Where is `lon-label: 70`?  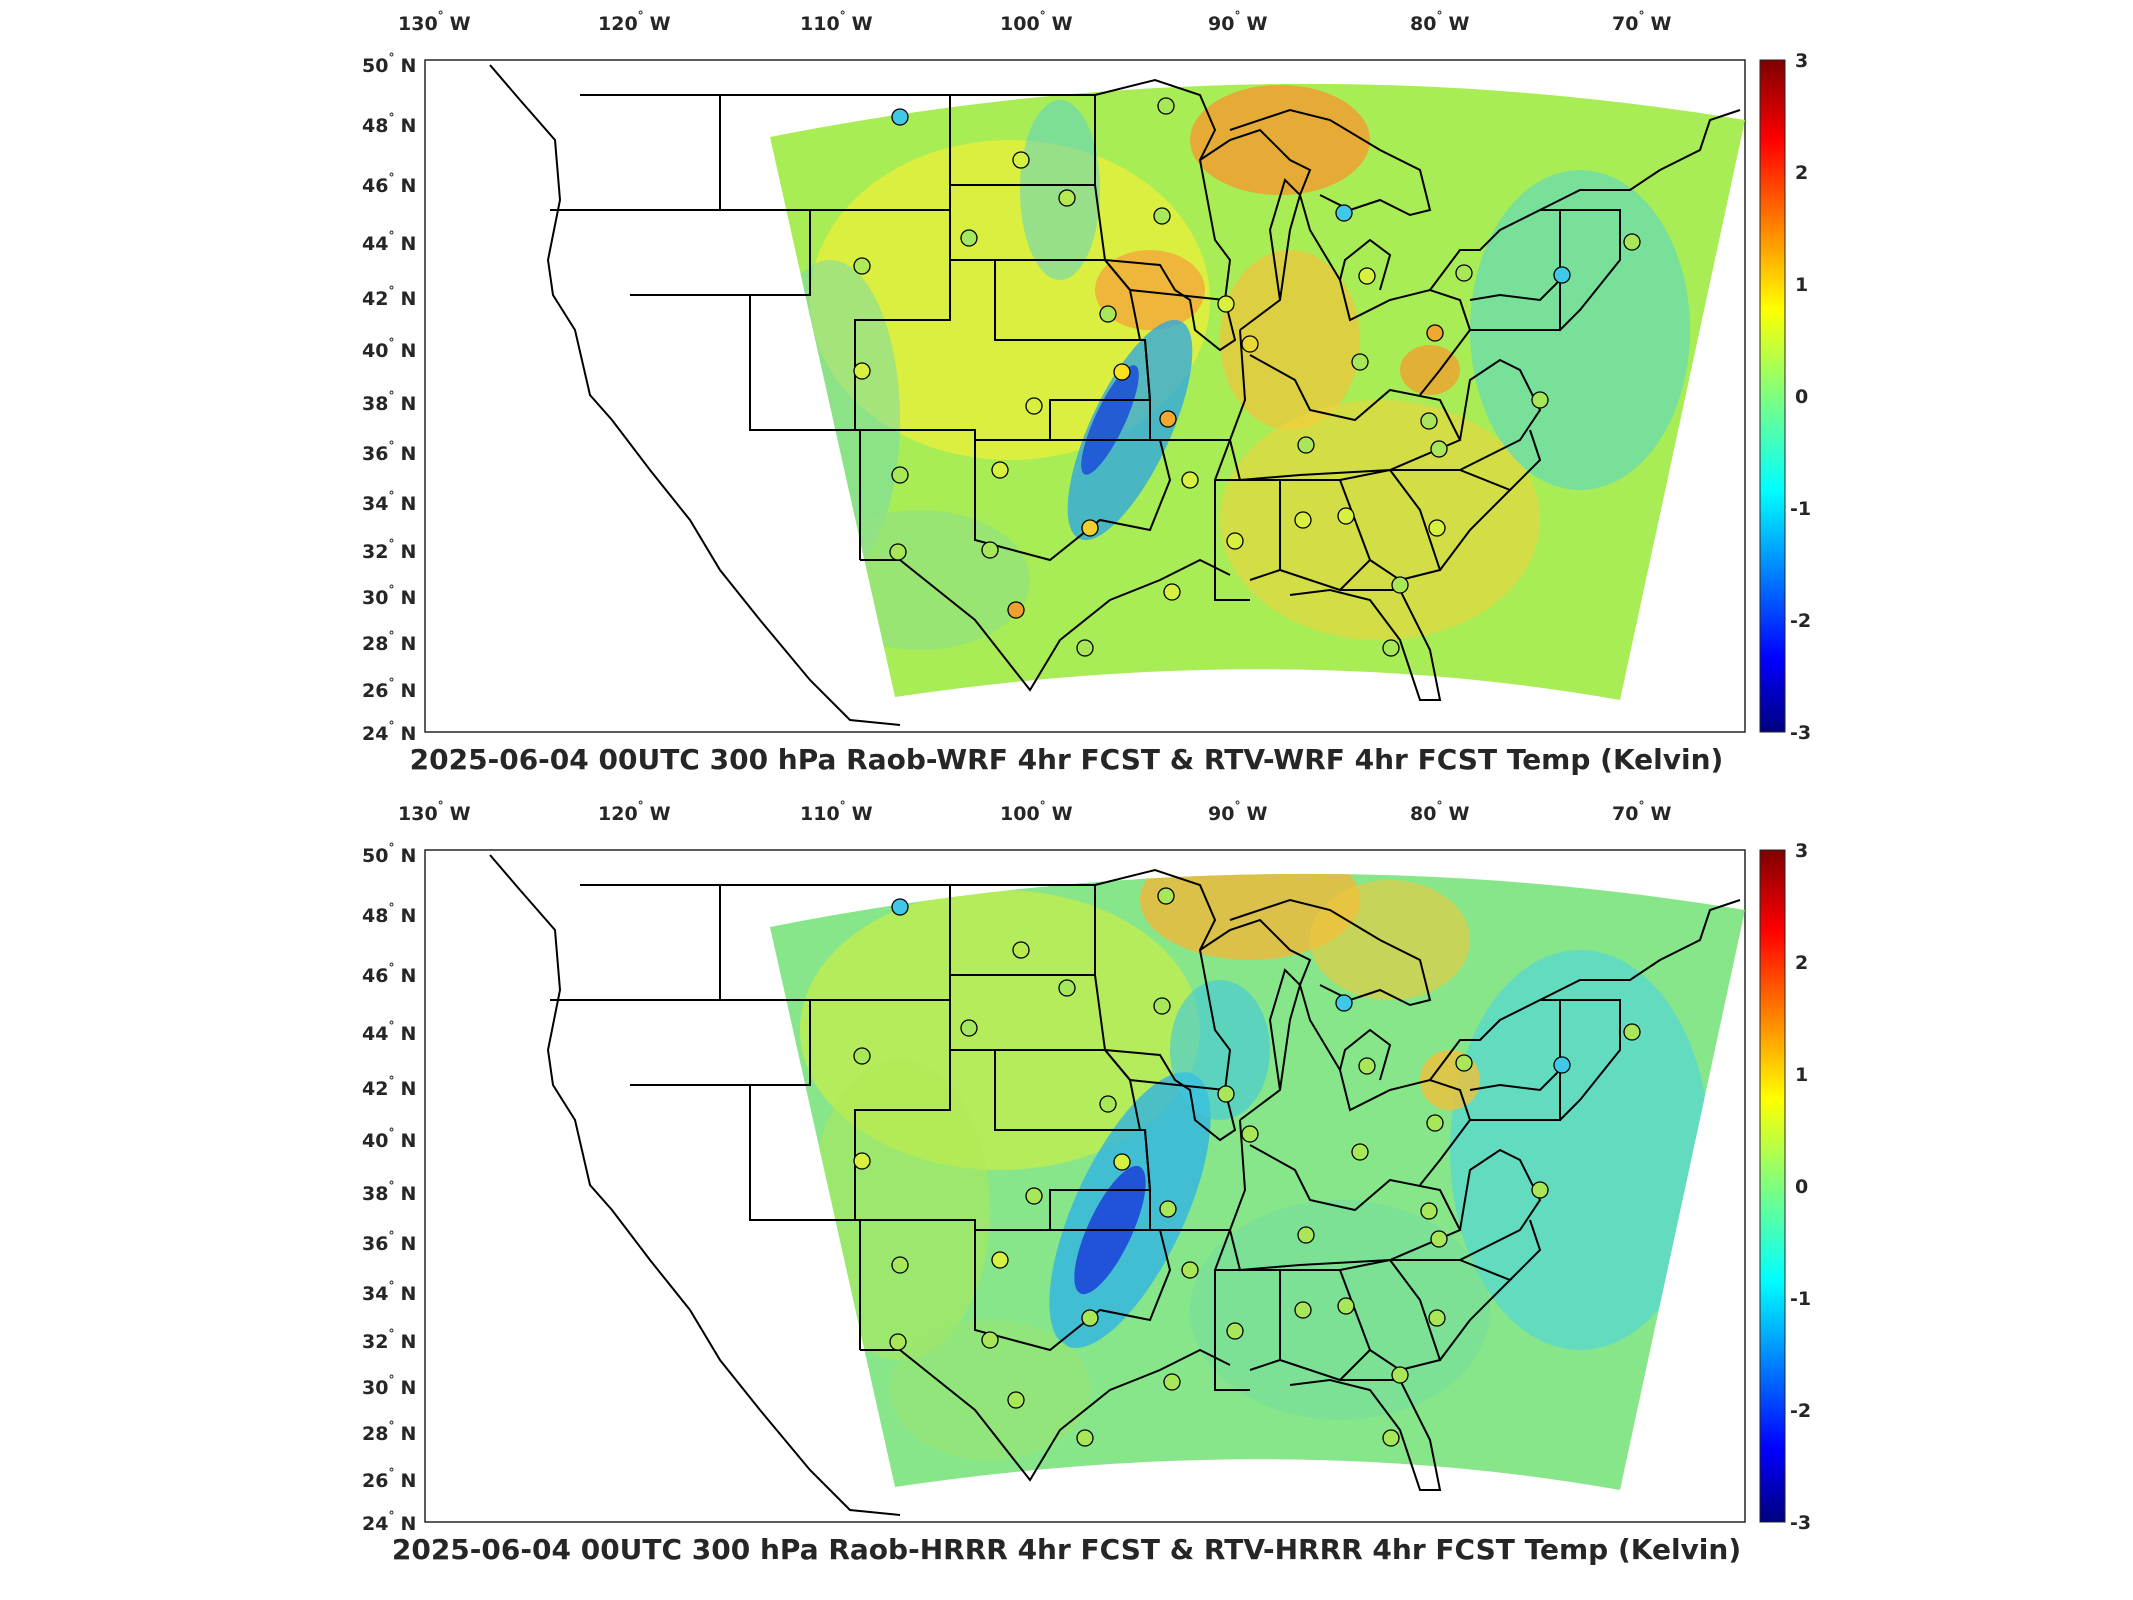
lon-label: 70 is located at coordinates (1625, 814).